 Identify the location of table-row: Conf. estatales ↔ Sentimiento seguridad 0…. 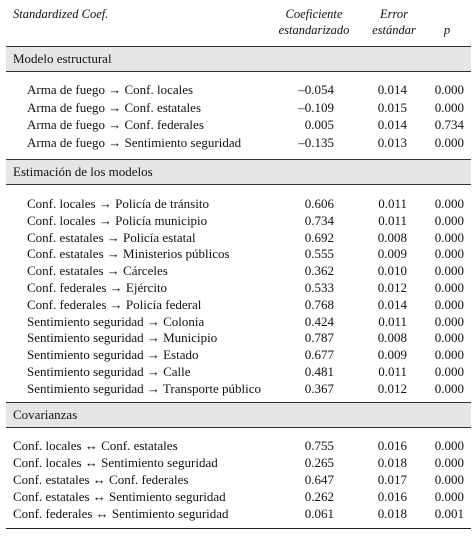
(236, 497).